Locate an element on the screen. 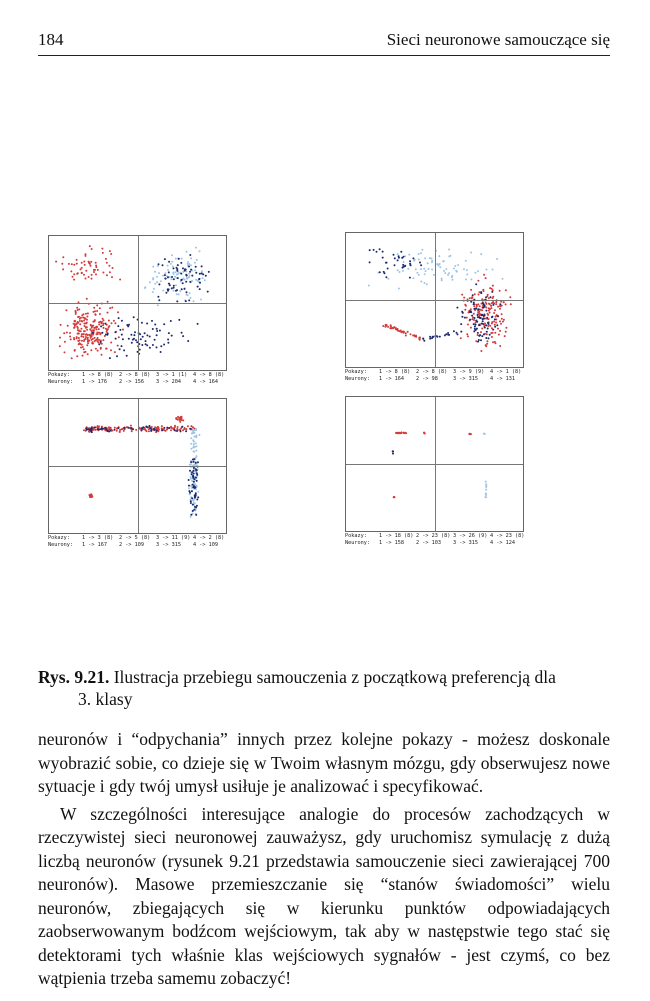 This screenshot has height=1001, width=650. neurons-value: 2 -> 156 is located at coordinates (131, 382).